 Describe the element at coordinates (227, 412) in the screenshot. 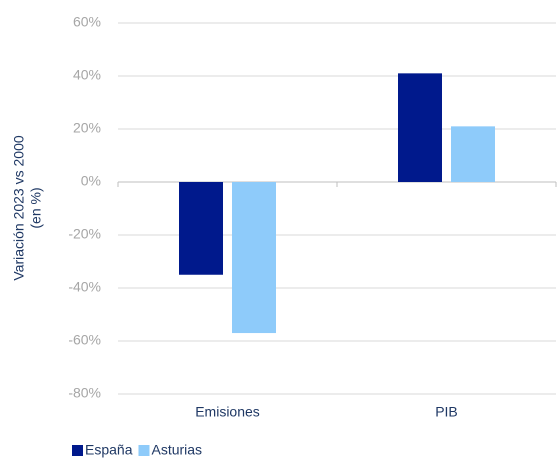

I see `x-tick-label: Emisiones` at that location.